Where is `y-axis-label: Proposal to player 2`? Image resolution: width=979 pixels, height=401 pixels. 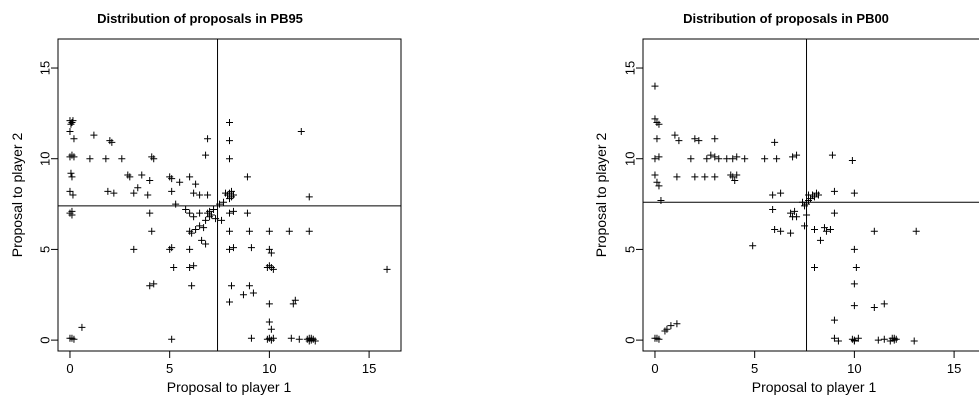 y-axis-label: Proposal to player 2 is located at coordinates (601, 195).